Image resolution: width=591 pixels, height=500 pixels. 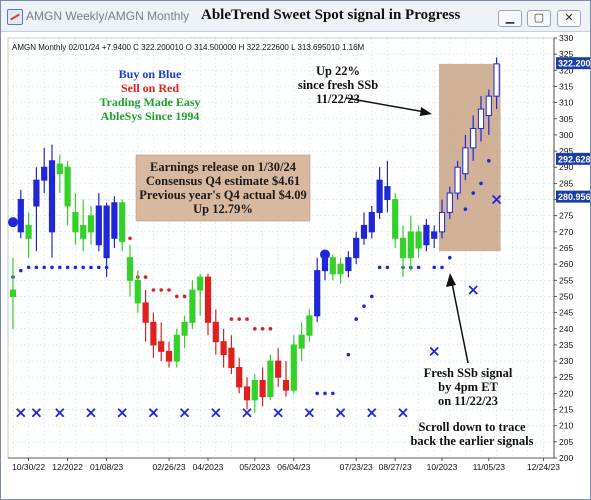 I want to click on x-tick-label: 05/2023, so click(x=254, y=467).